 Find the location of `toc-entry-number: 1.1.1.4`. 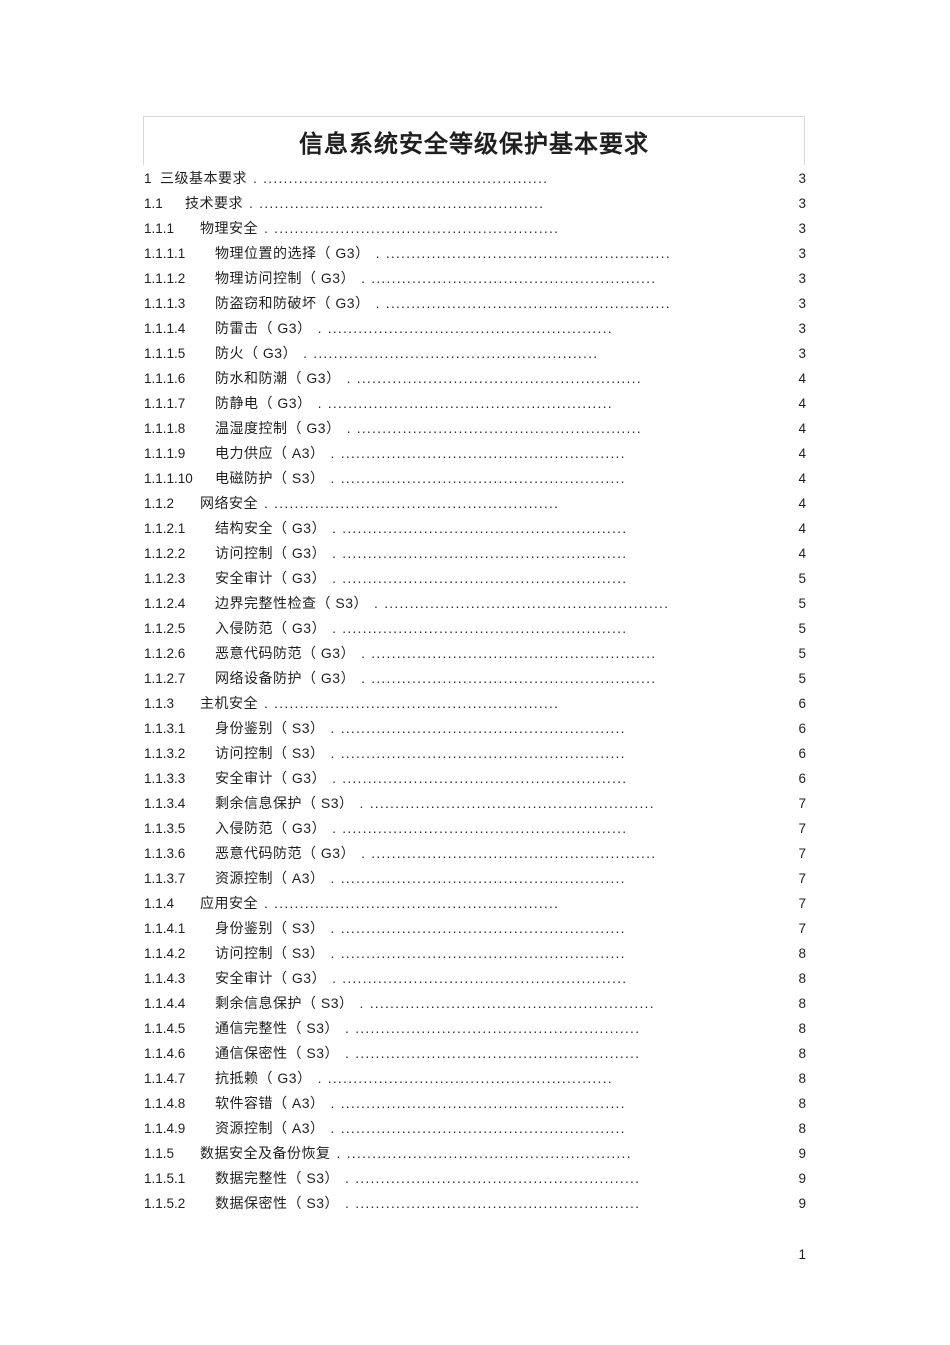

toc-entry-number: 1.1.1.4 is located at coordinates (165, 328).